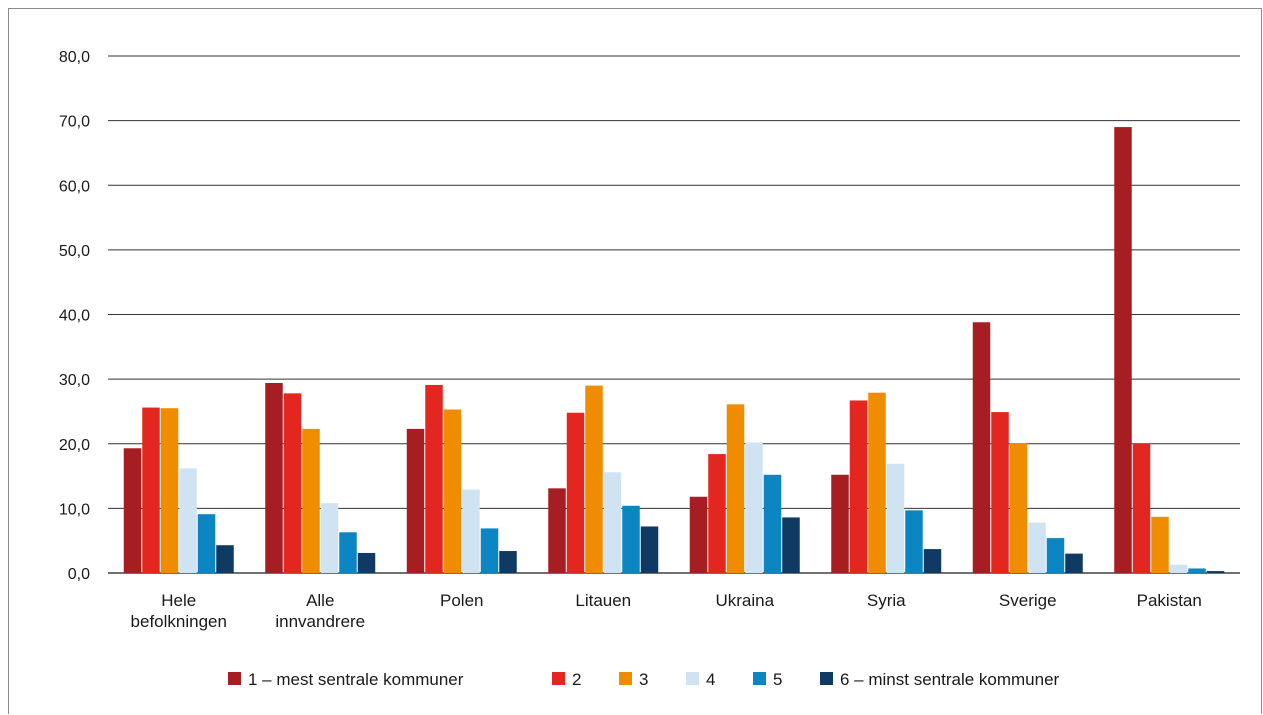 Image resolution: width=1263 pixels, height=715 pixels. Describe the element at coordinates (320, 611) in the screenshot. I see `x-tick-label: Alle innvandrere` at that location.